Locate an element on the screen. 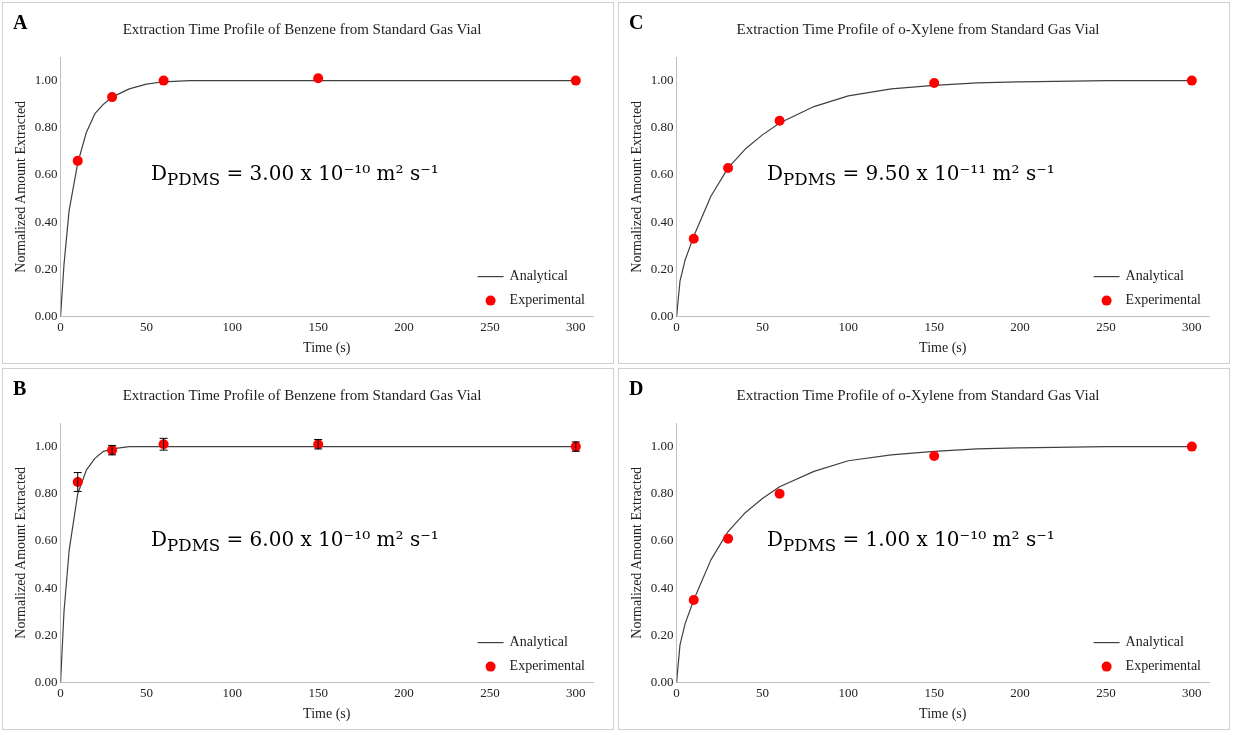 This screenshot has height=735, width=1233. text: B is located at coordinates (20, 388).